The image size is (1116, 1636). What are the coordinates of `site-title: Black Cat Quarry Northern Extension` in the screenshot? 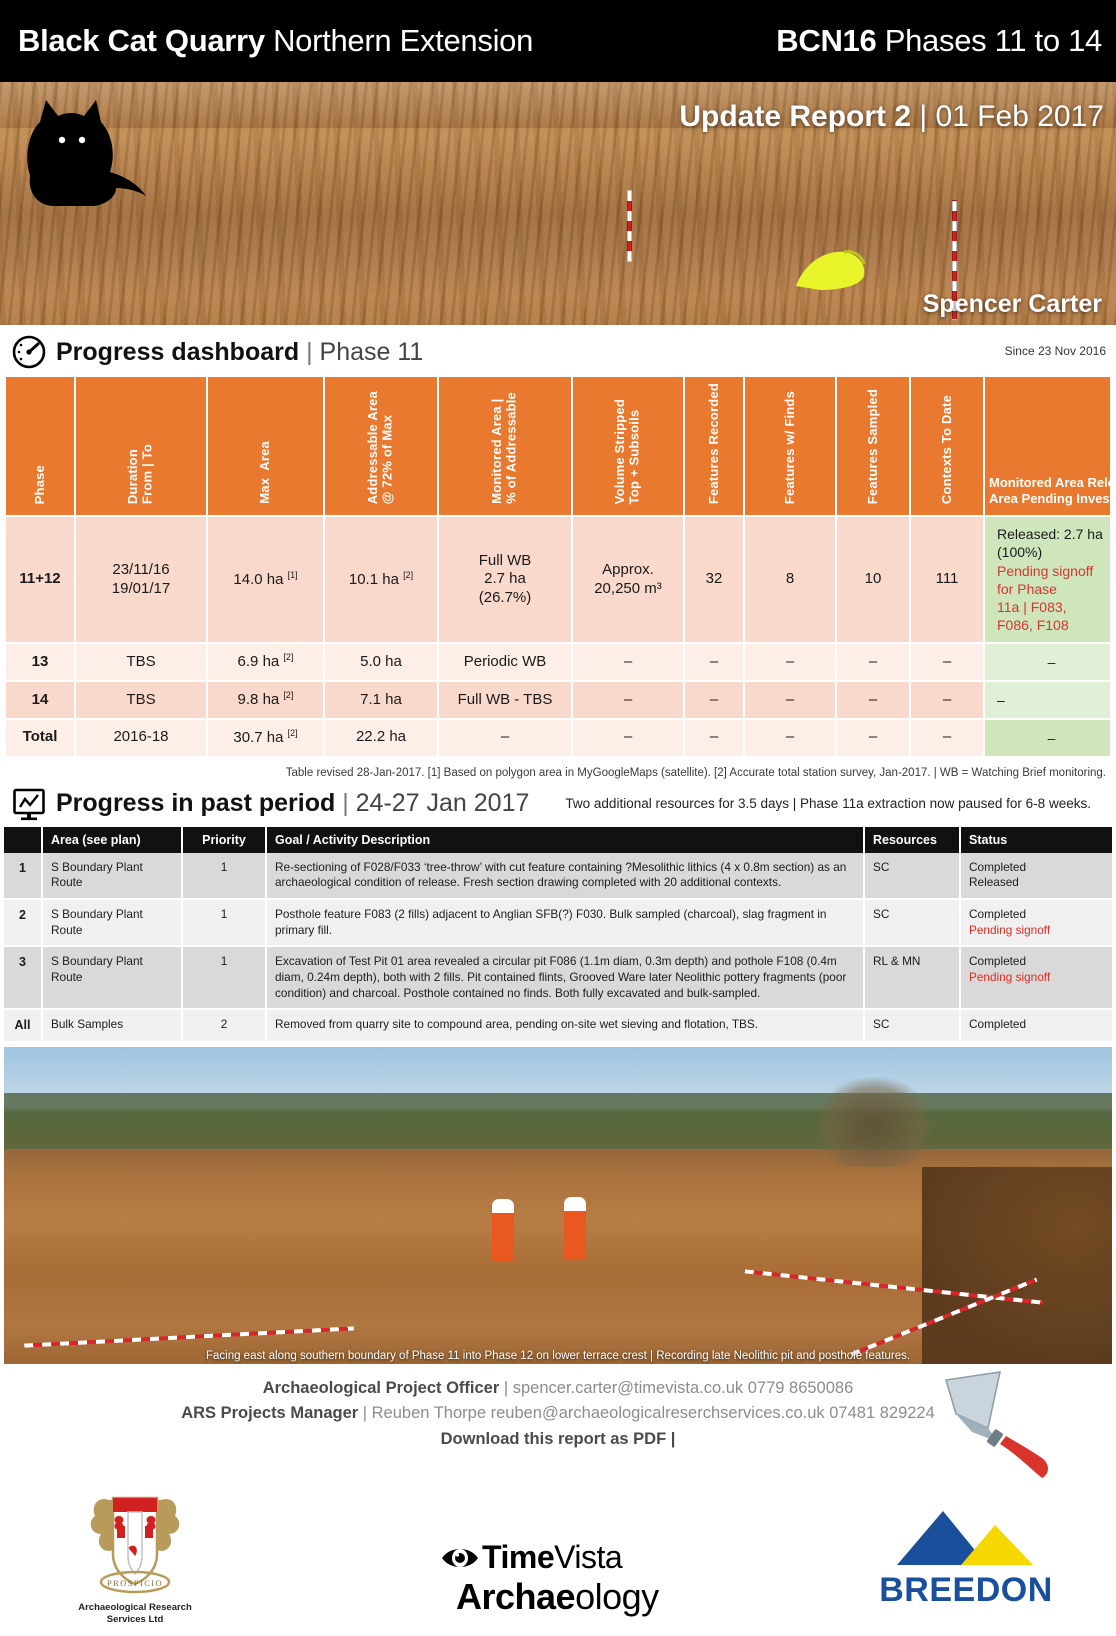 It's located at (275, 41).